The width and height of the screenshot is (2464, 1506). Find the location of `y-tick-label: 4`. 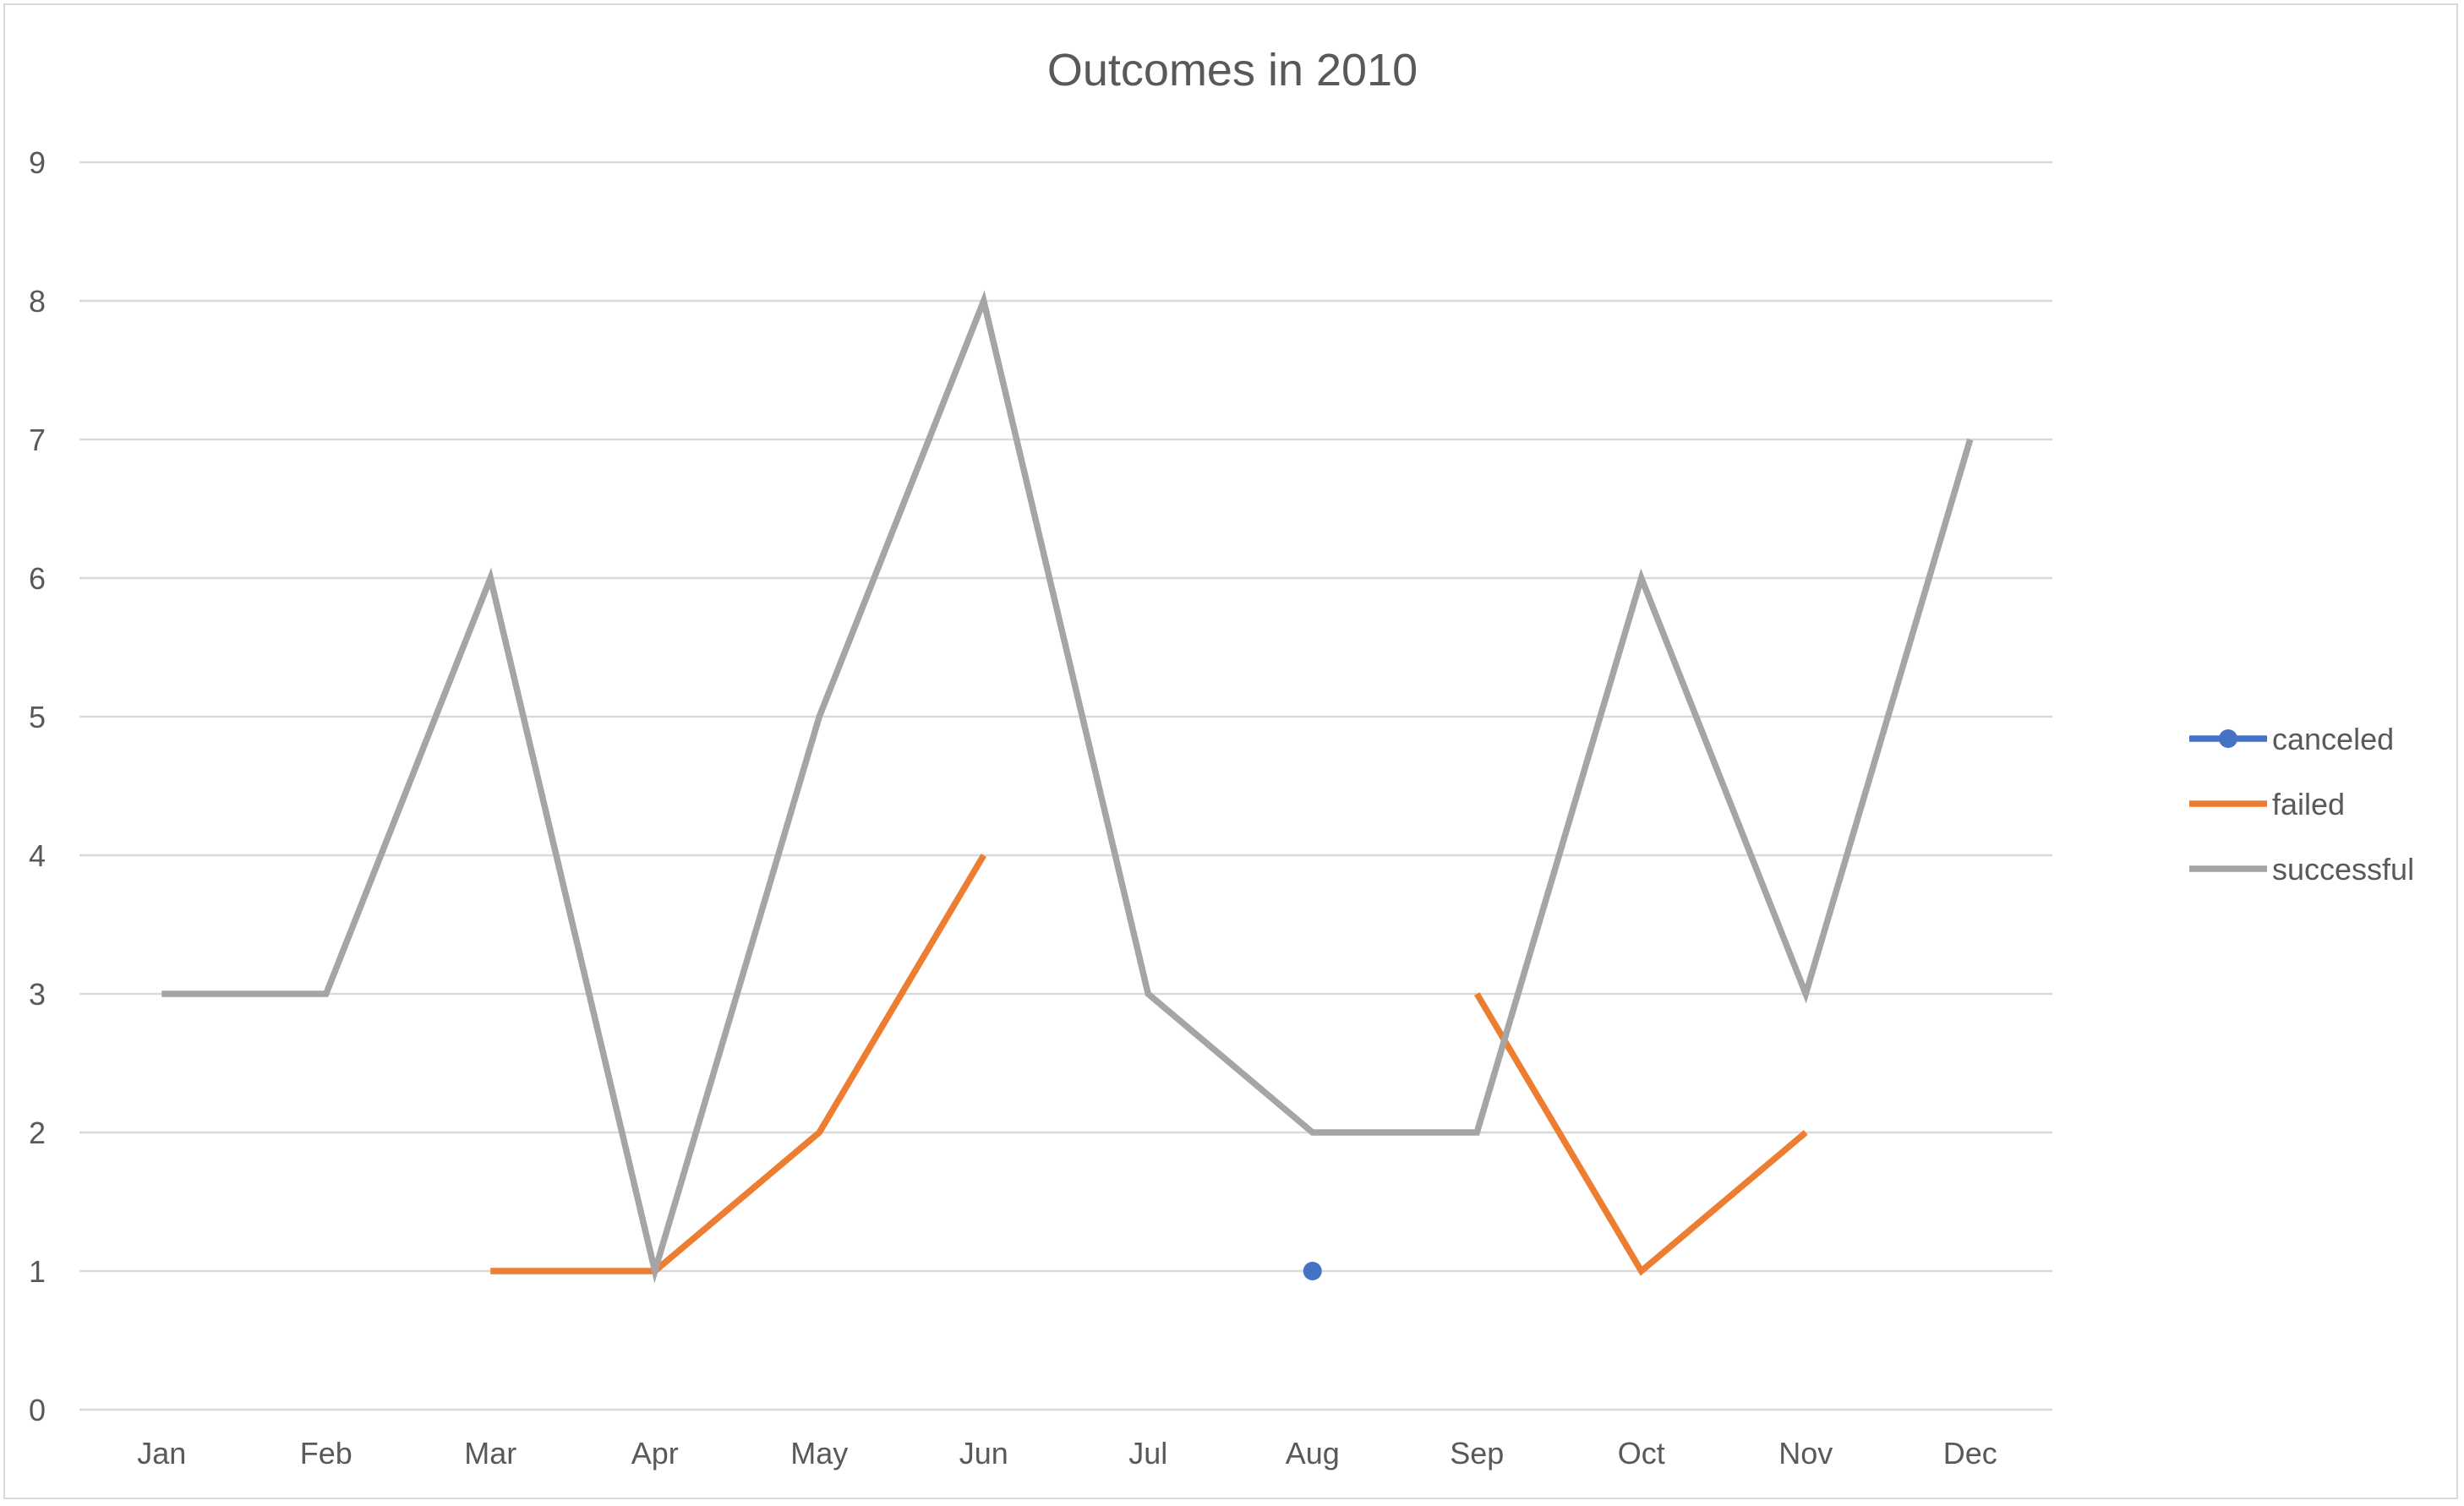

y-tick-label: 4 is located at coordinates (37, 856).